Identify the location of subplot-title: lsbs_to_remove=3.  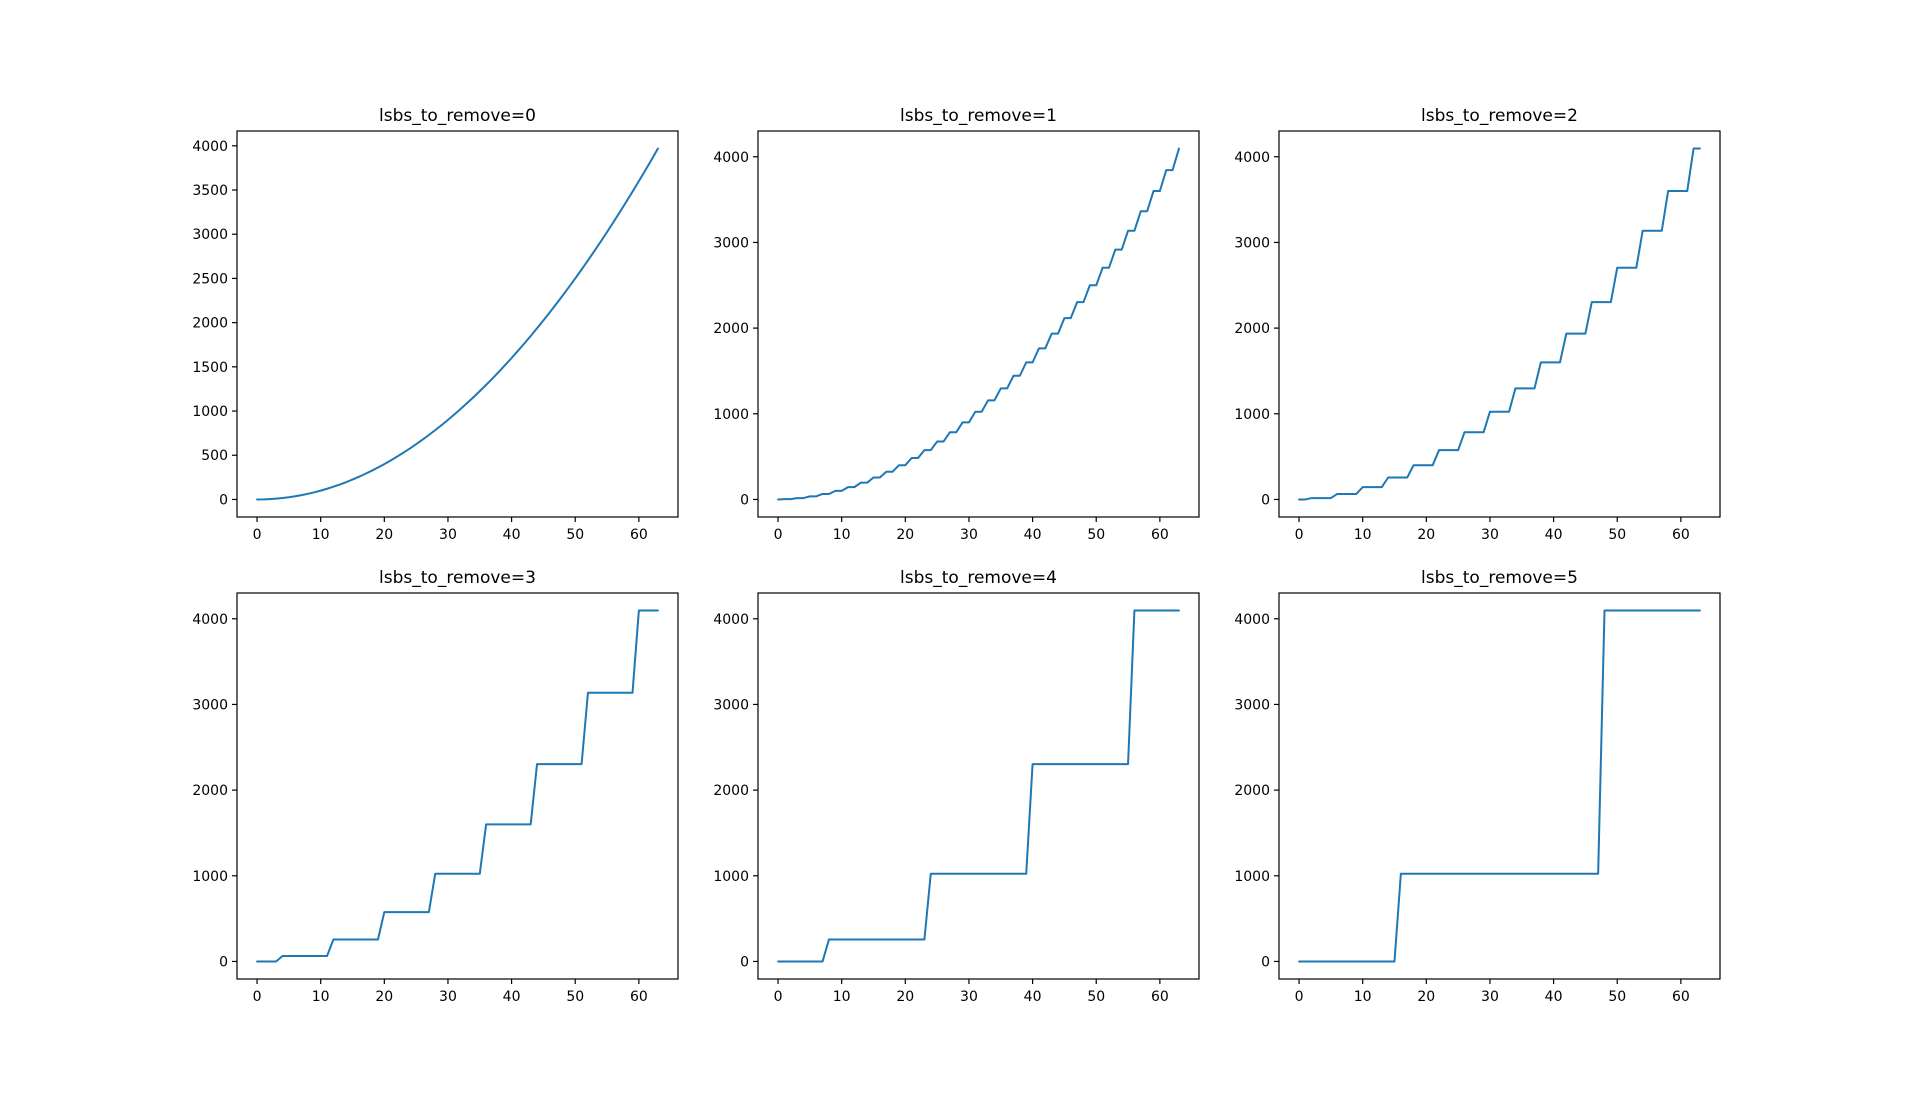
(457, 578).